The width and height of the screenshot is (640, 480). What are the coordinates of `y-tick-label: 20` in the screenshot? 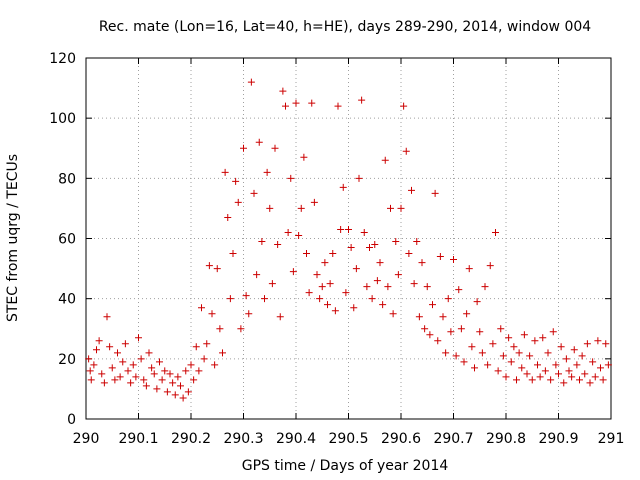 It's located at (67, 360).